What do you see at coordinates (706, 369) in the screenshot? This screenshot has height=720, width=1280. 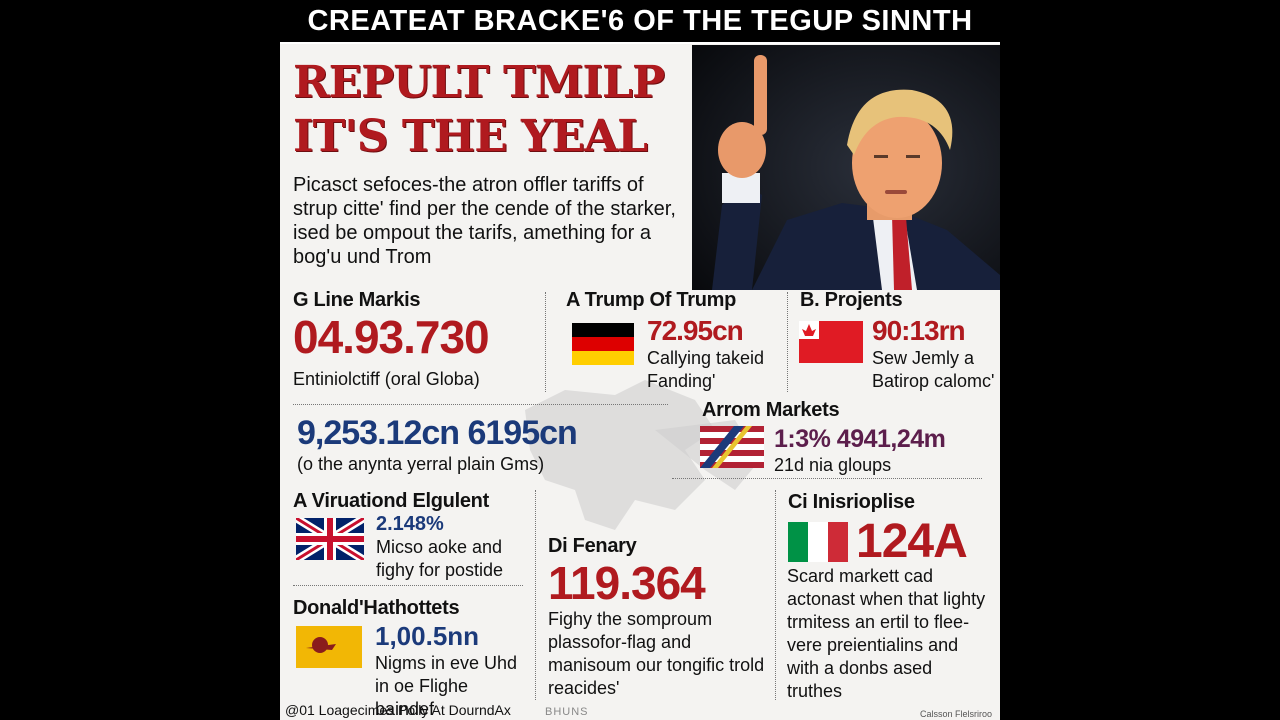 I see `a-trump-text: Callying takeid Fanding'` at bounding box center [706, 369].